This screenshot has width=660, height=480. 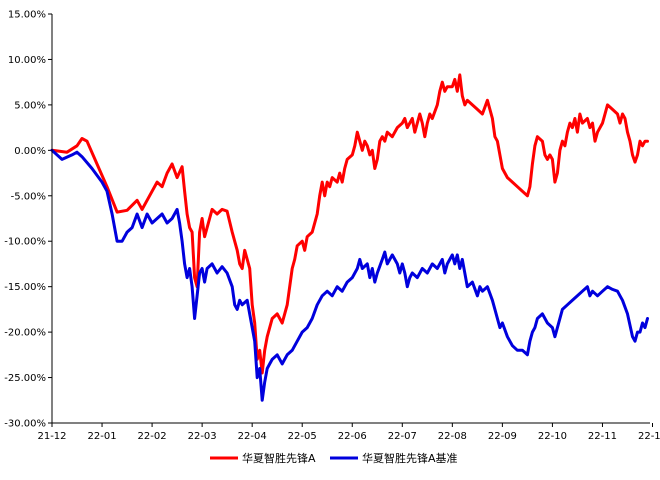 What do you see at coordinates (502, 436) in the screenshot?
I see `x-tick-label: 22-09` at bounding box center [502, 436].